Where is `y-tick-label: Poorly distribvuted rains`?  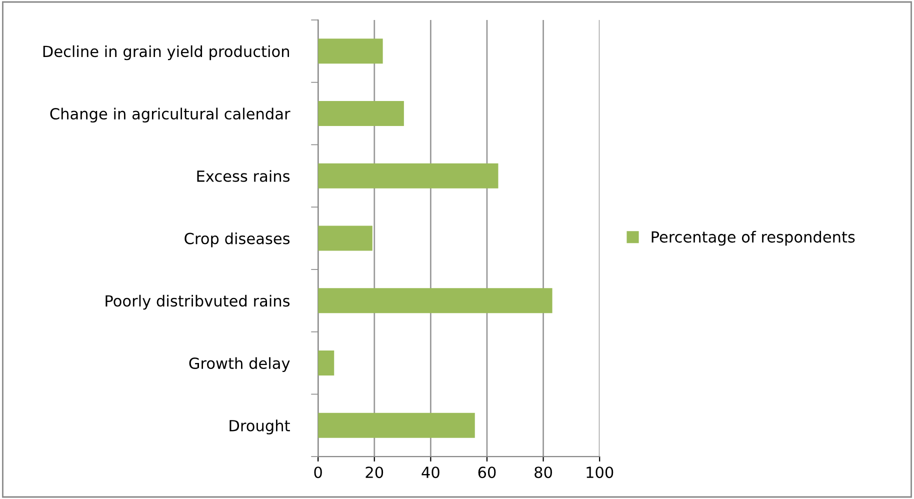
y-tick-label: Poorly distribvuted rains is located at coordinates (198, 302).